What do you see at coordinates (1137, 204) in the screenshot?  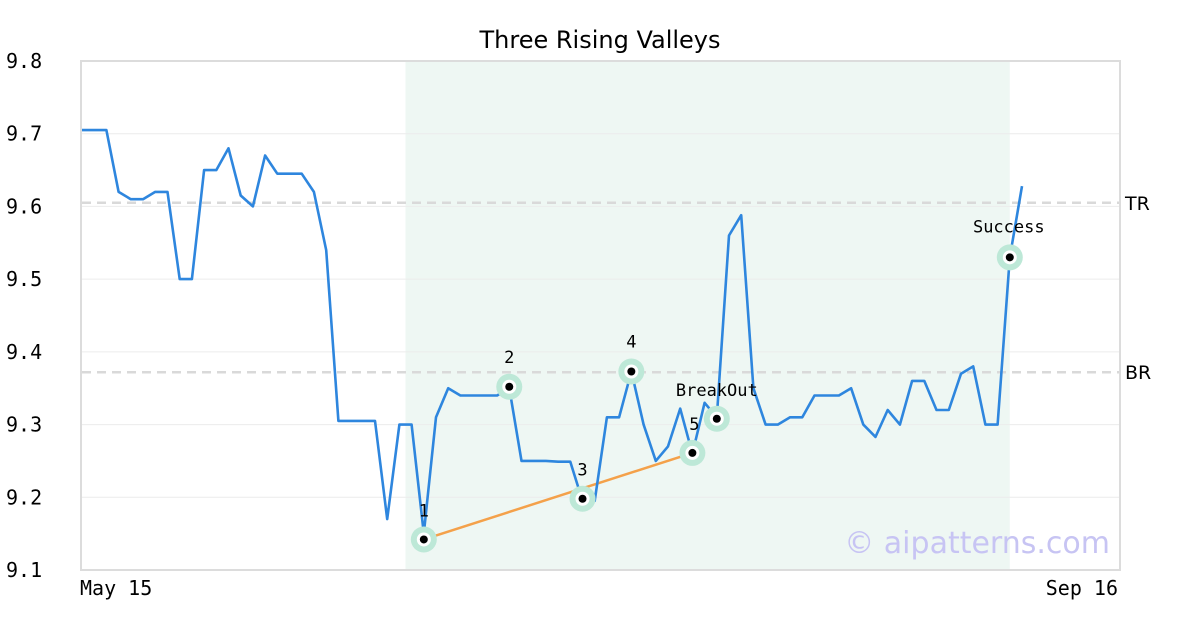 I see `reference-label-tr: TR` at bounding box center [1137, 204].